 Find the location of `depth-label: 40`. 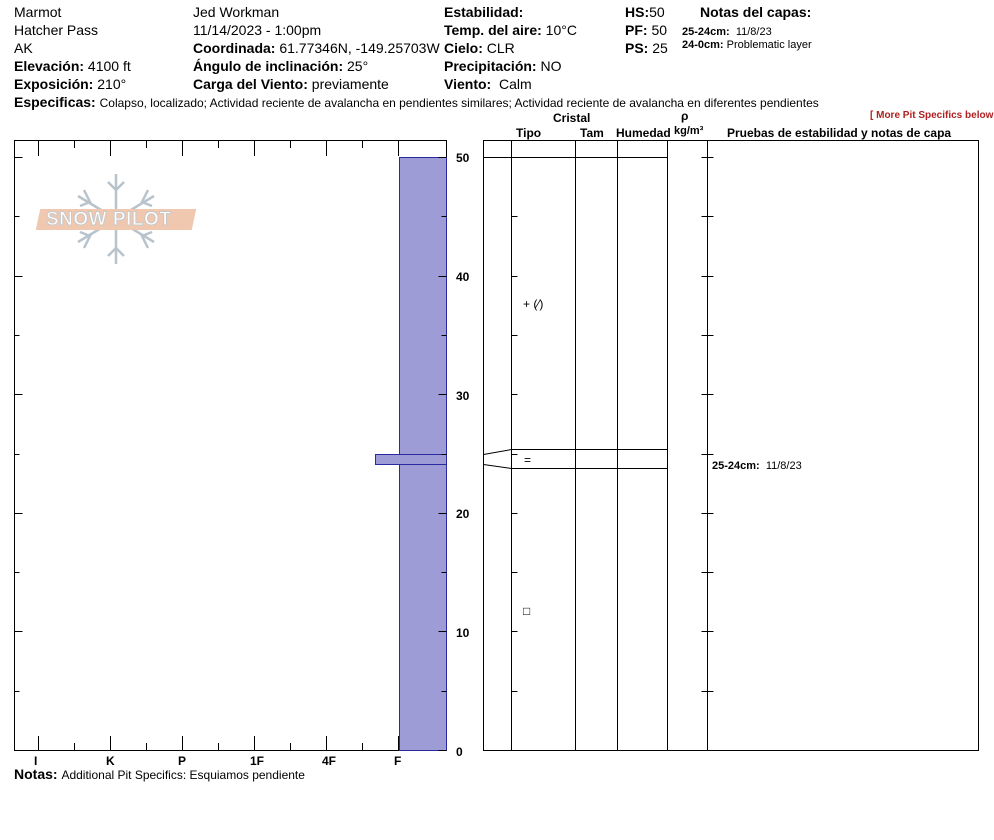

depth-label: 40 is located at coordinates (463, 277).